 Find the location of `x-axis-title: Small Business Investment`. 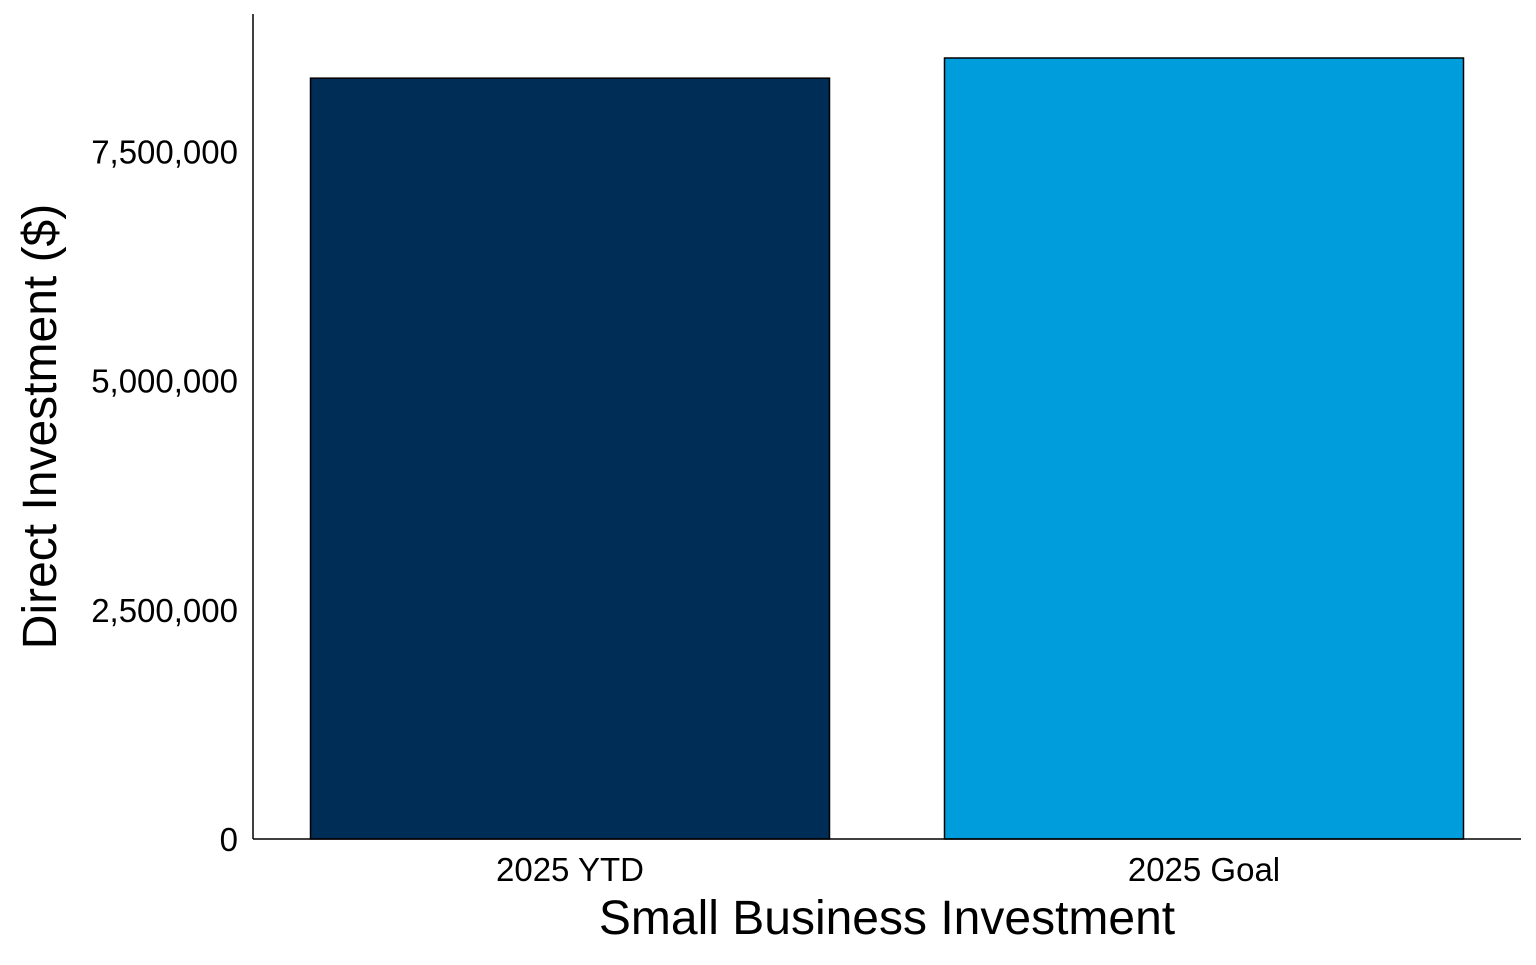

x-axis-title: Small Business Investment is located at coordinates (887, 918).